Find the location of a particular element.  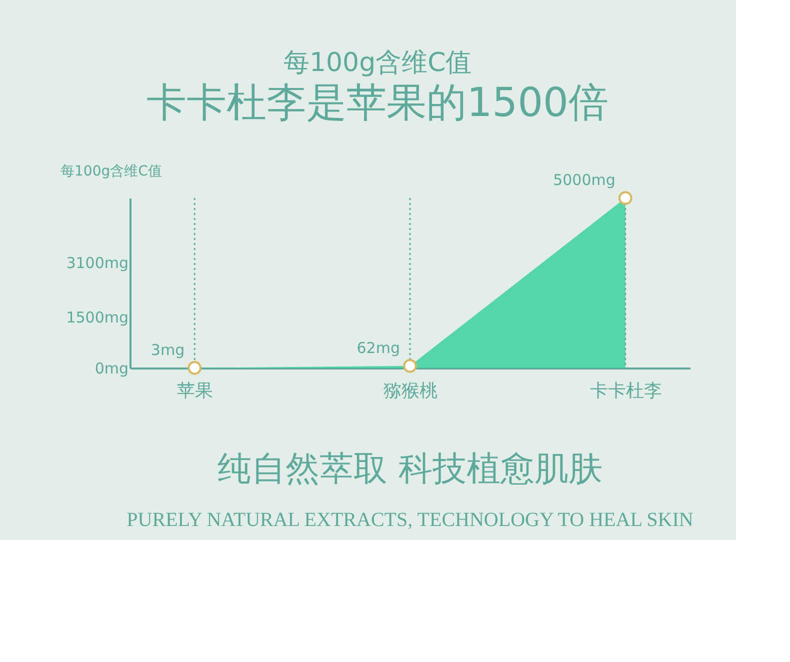

x-tick-label: 苹果 is located at coordinates (195, 391).